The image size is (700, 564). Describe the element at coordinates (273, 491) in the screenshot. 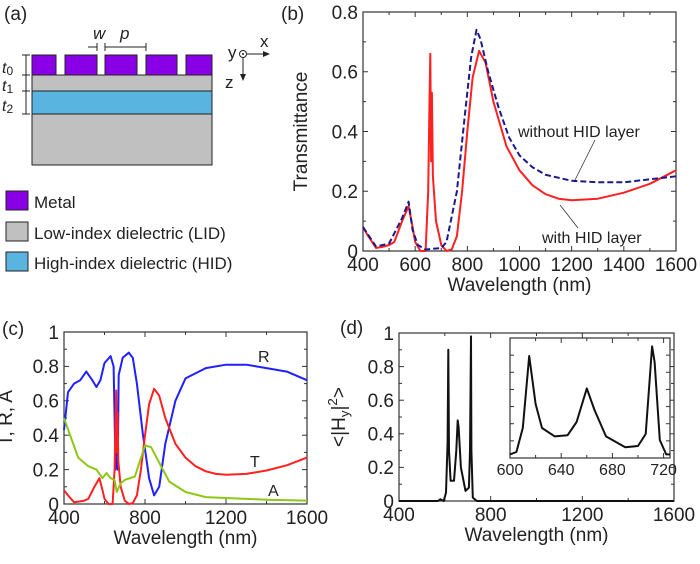

I see `label-a: A` at that location.